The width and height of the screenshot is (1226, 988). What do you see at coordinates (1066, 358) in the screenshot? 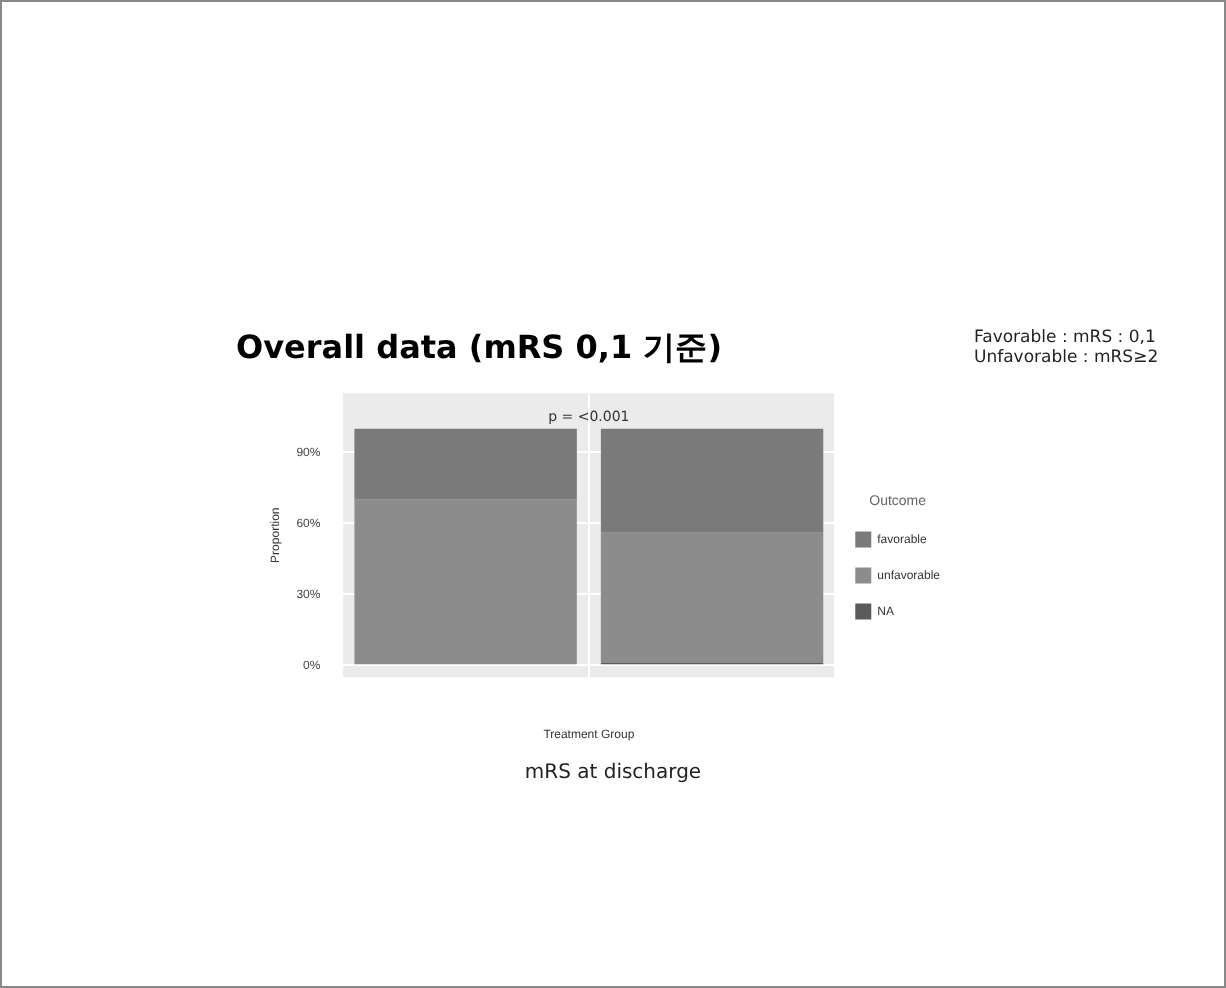
I see `text: Unfavorable : mRS≥2` at bounding box center [1066, 358].